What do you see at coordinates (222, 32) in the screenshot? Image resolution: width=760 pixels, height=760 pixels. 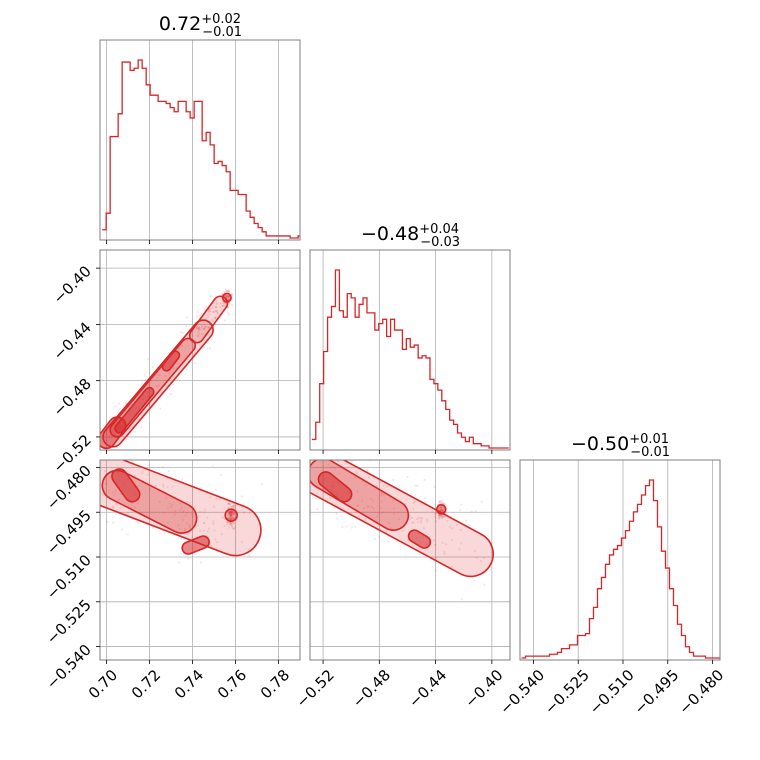 I see `param-title-minus: −0.01` at bounding box center [222, 32].